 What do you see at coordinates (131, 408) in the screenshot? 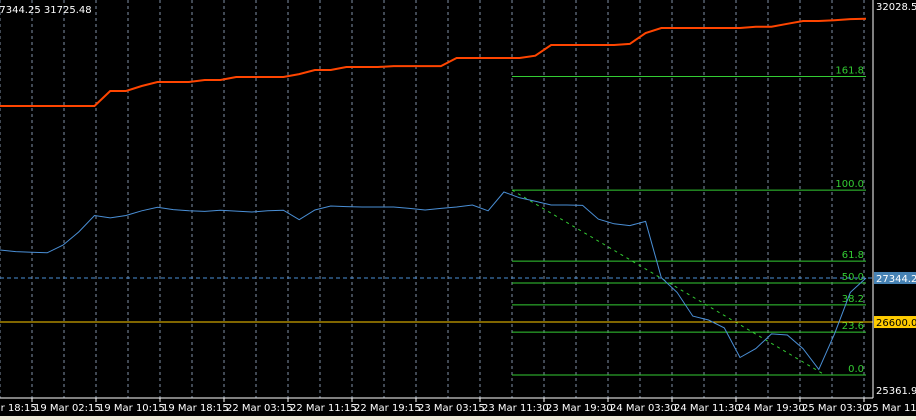
I see `x-tick-label: 19 Mar 10:15` at bounding box center [131, 408].